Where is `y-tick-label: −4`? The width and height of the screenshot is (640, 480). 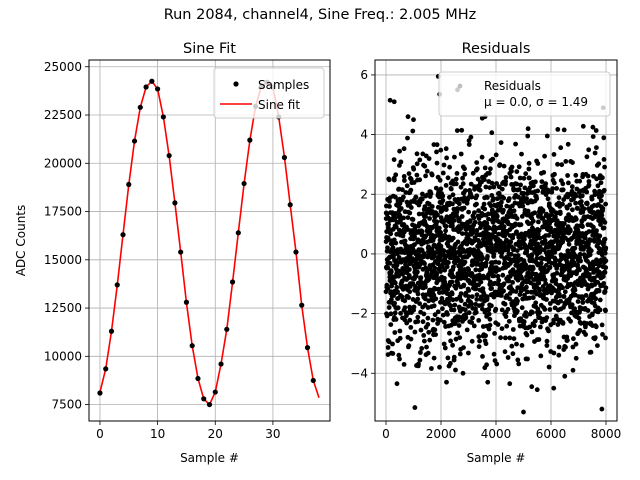
y-tick-label: −4 is located at coordinates (359, 373).